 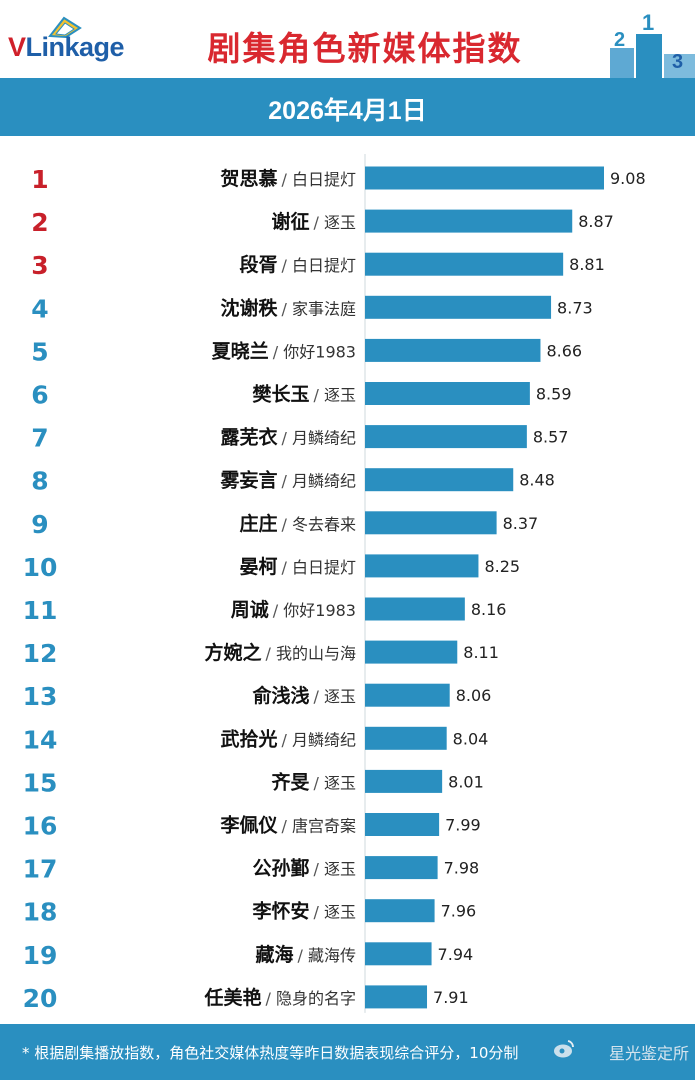 What do you see at coordinates (587, 264) in the screenshot?
I see `score-value: 8.81` at bounding box center [587, 264].